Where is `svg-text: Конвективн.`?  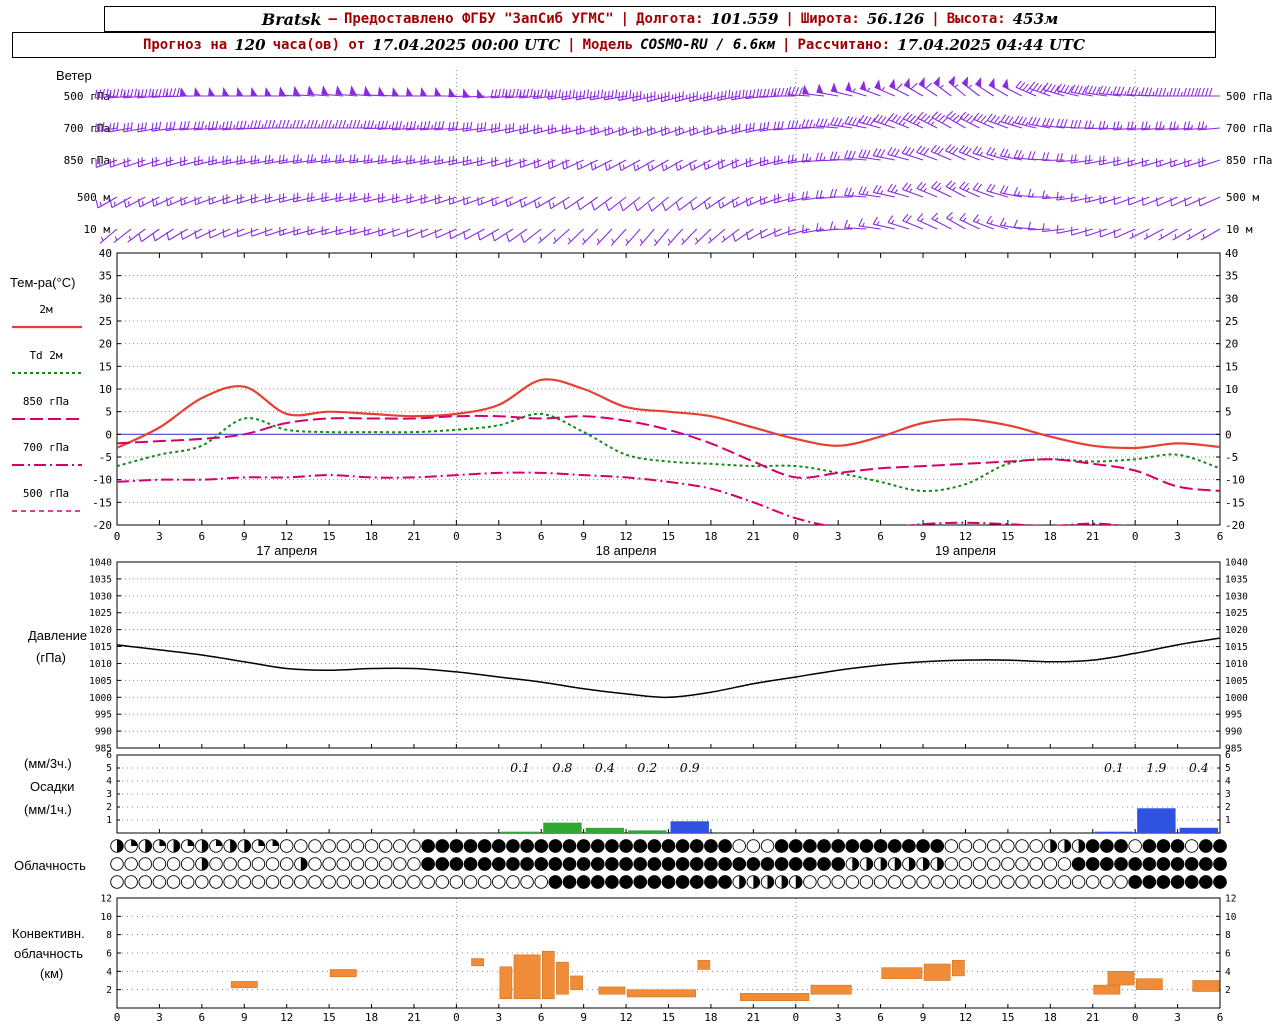
svg-text: Конвективн. is located at coordinates (48, 933).